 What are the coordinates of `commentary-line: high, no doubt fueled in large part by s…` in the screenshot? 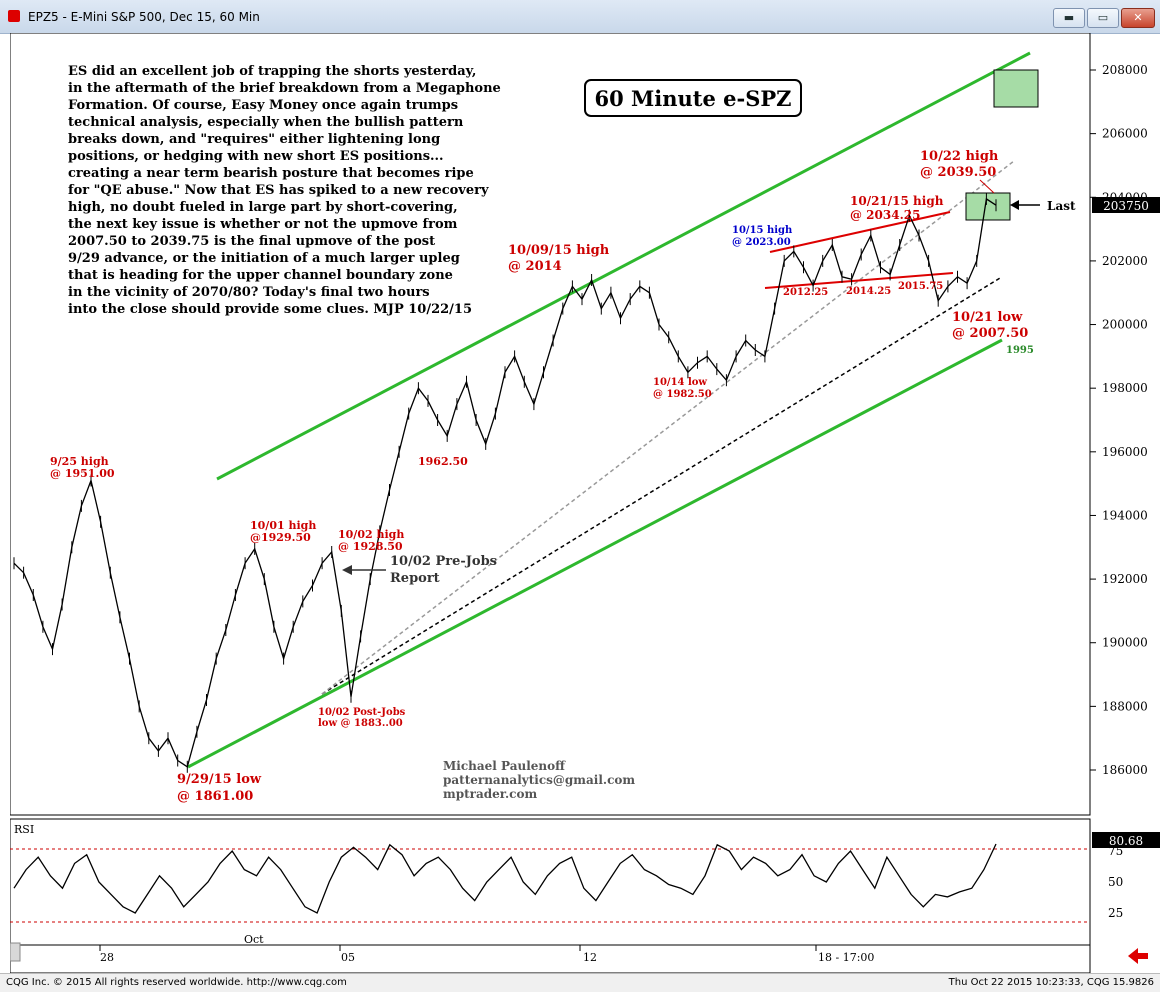 It's located at (263, 207).